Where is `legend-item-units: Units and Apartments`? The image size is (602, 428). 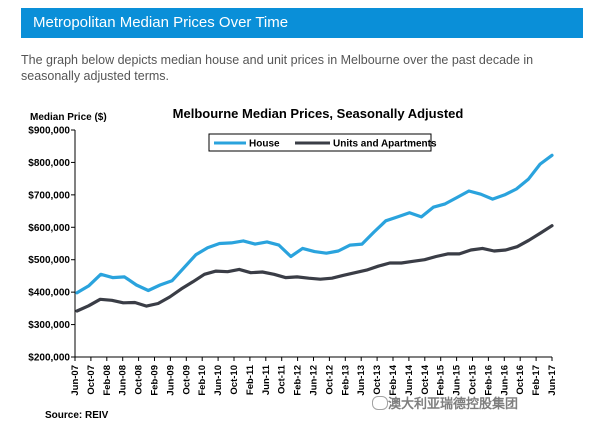
legend-item-units: Units and Apartments is located at coordinates (385, 144).